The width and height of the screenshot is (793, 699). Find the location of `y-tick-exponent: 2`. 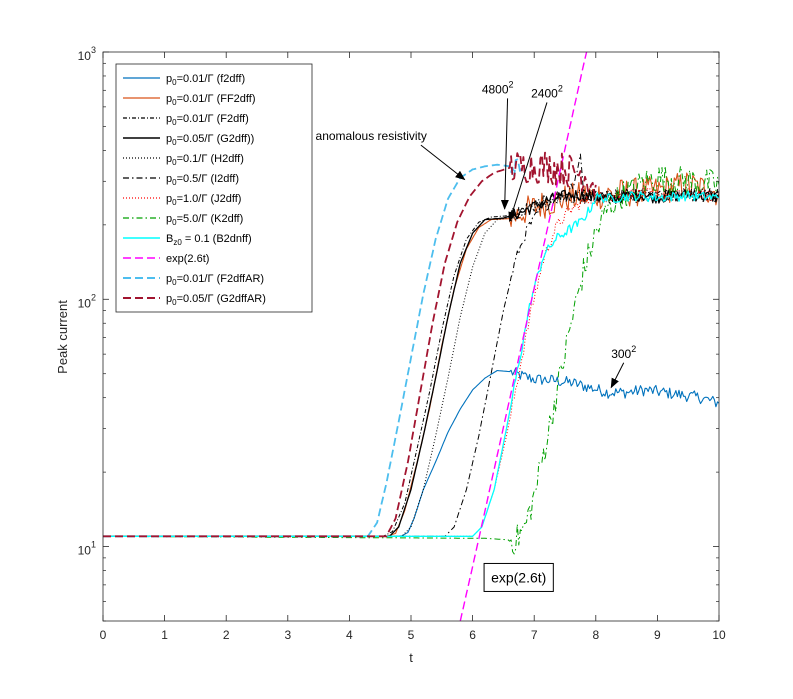

y-tick-exponent: 2 is located at coordinates (93, 297).